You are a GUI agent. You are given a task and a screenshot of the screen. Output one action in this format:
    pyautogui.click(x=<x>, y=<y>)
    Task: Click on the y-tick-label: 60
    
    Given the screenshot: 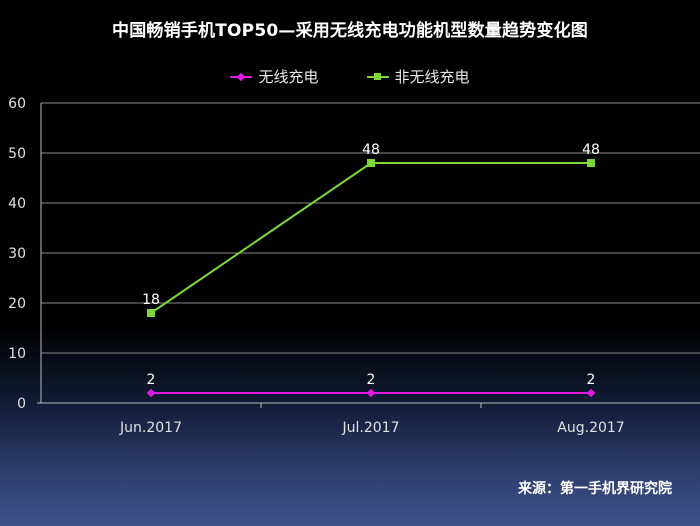 What is the action you would take?
    pyautogui.click(x=17, y=104)
    